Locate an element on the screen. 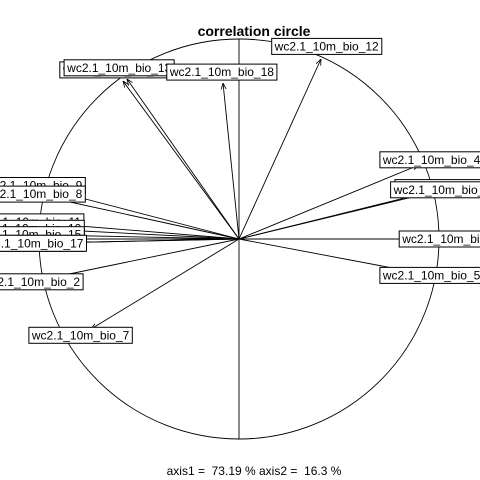  svg-text: wc2.1_10m_bio_4 is located at coordinates (431, 160).